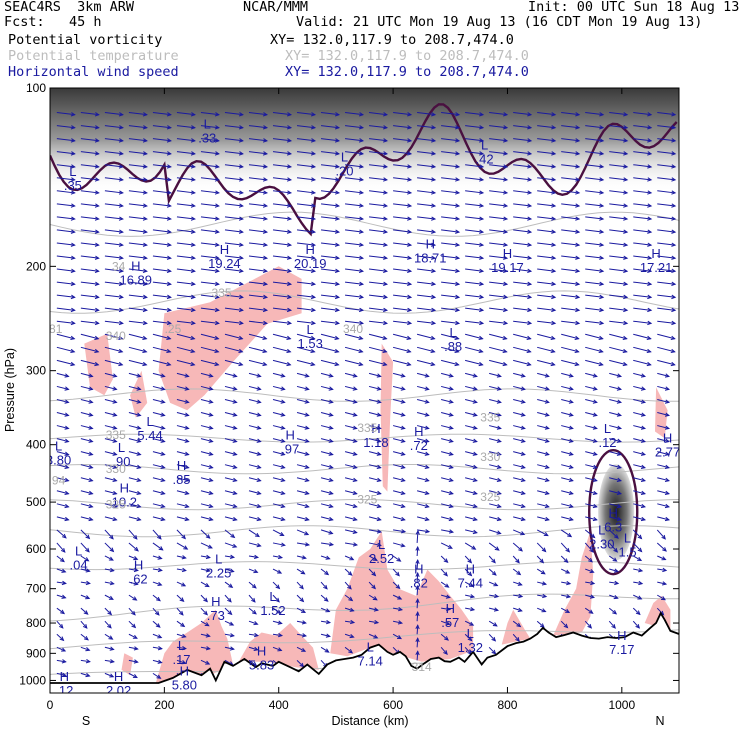 The image size is (740, 740). I want to click on hl-value: .97, so click(290, 448).